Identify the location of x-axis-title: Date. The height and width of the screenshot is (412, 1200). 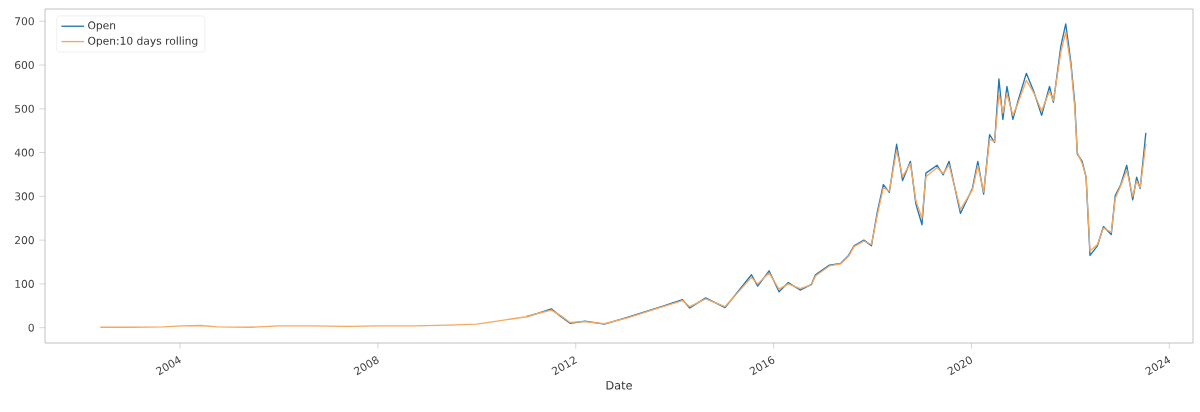
(619, 385).